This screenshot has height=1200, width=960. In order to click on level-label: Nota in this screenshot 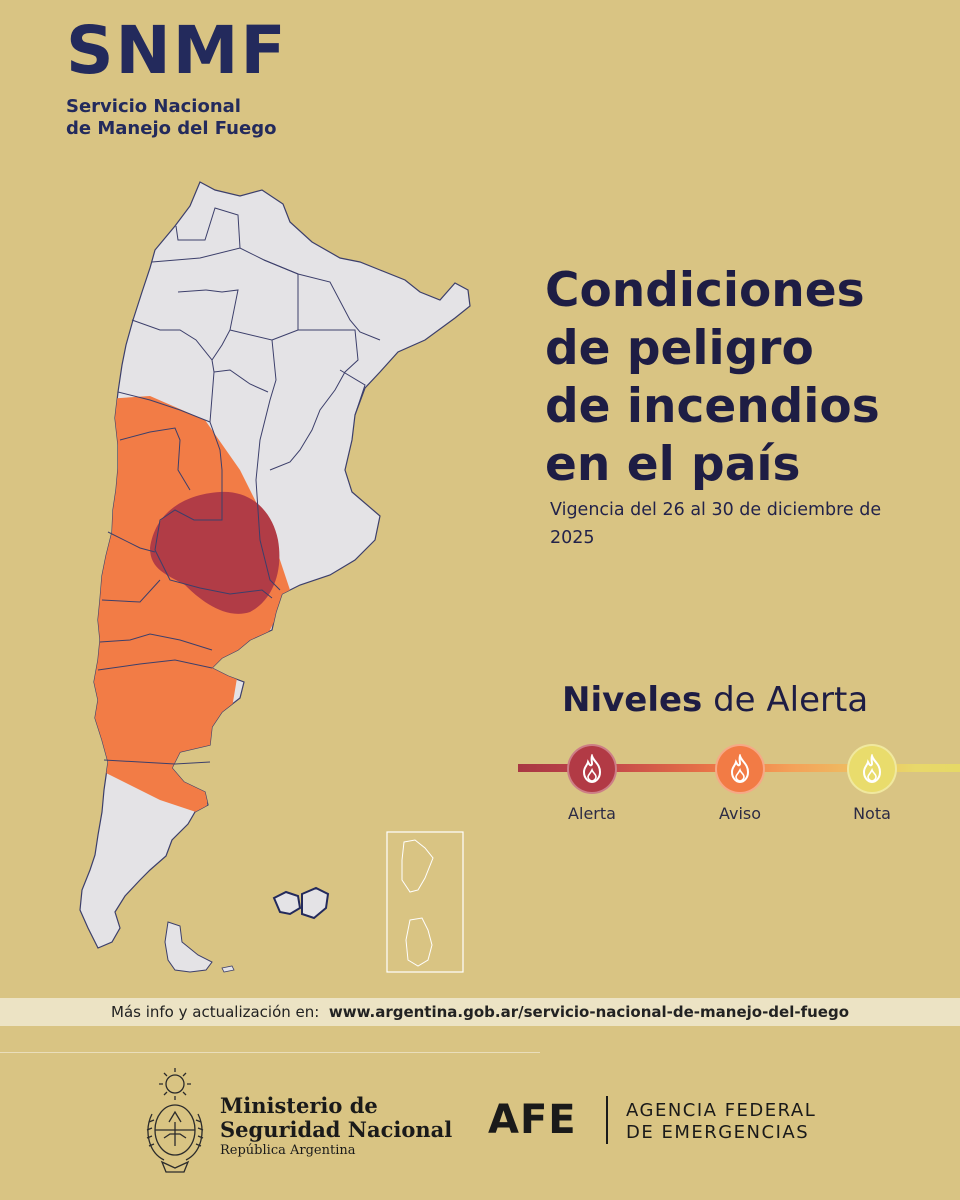, I will do `click(872, 813)`.